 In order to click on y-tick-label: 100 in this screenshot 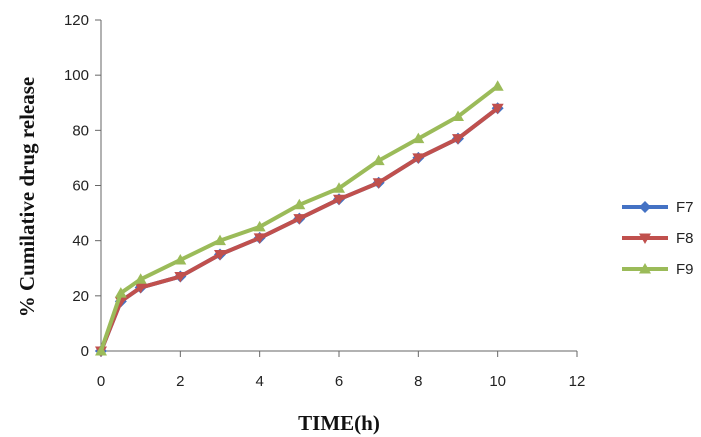, I will do `click(76, 75)`.